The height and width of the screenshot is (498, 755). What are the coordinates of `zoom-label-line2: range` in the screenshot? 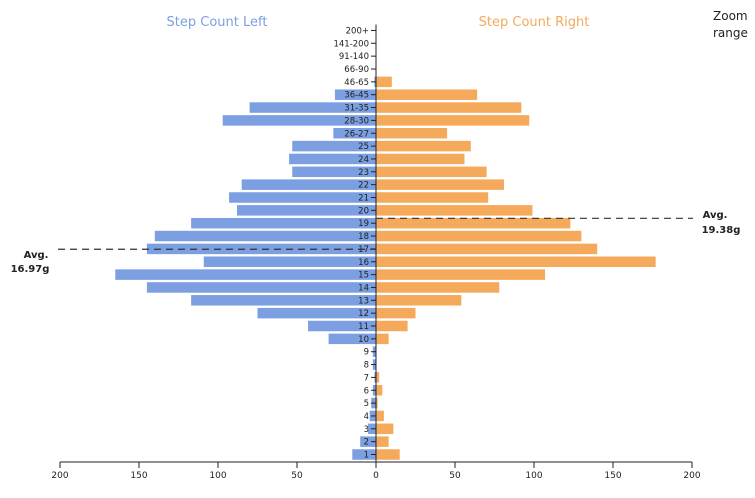 It's located at (730, 33).